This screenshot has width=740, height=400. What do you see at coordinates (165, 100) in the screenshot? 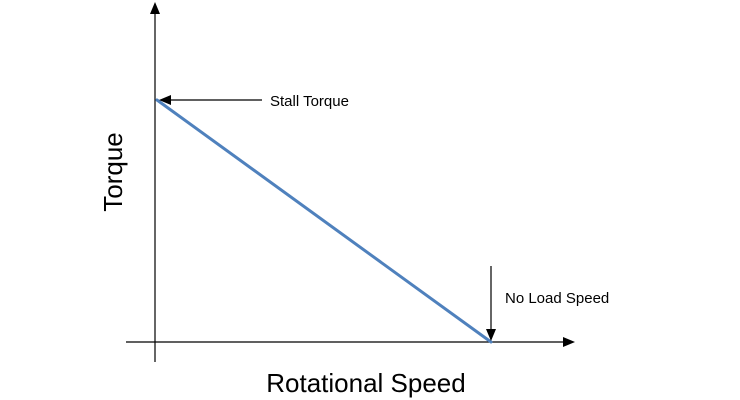
I see `stall-torque-arrow-head` at bounding box center [165, 100].